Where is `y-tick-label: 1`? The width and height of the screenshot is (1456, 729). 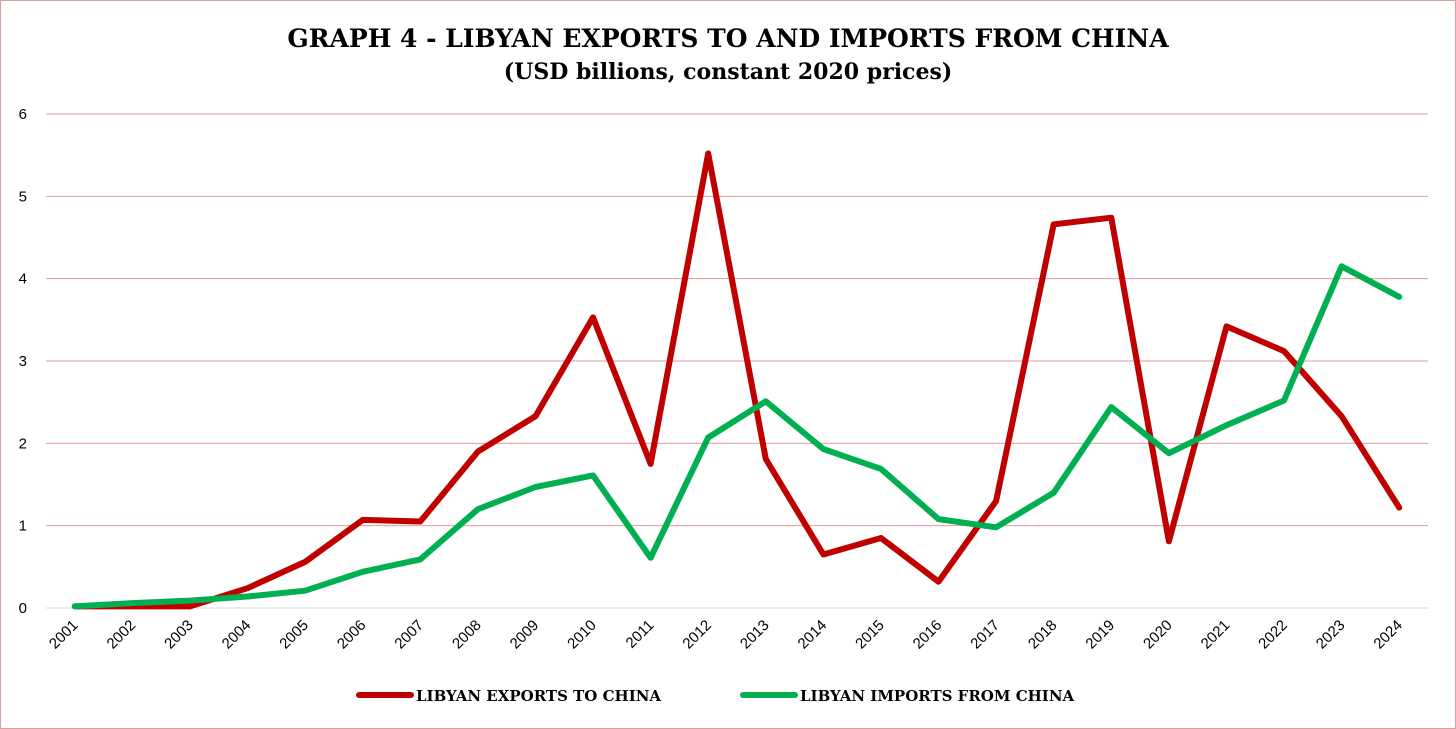
y-tick-label: 1 is located at coordinates (23, 526).